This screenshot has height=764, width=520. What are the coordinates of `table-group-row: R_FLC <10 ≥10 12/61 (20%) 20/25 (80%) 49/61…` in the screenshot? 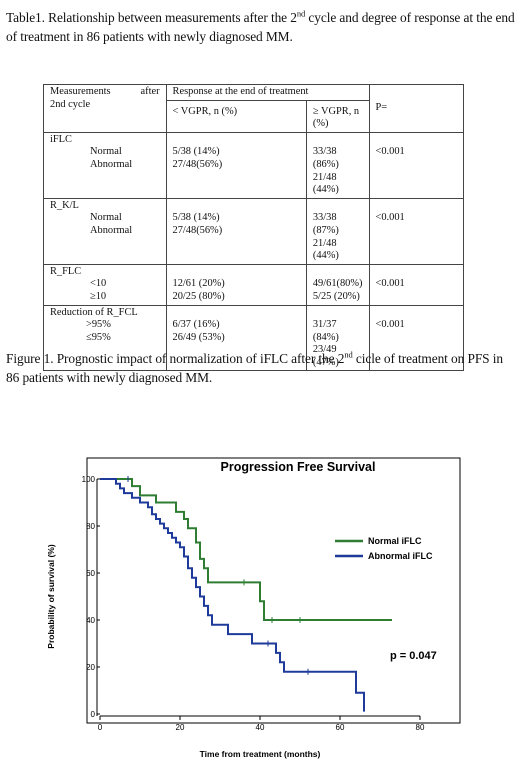 It's located at (253, 284).